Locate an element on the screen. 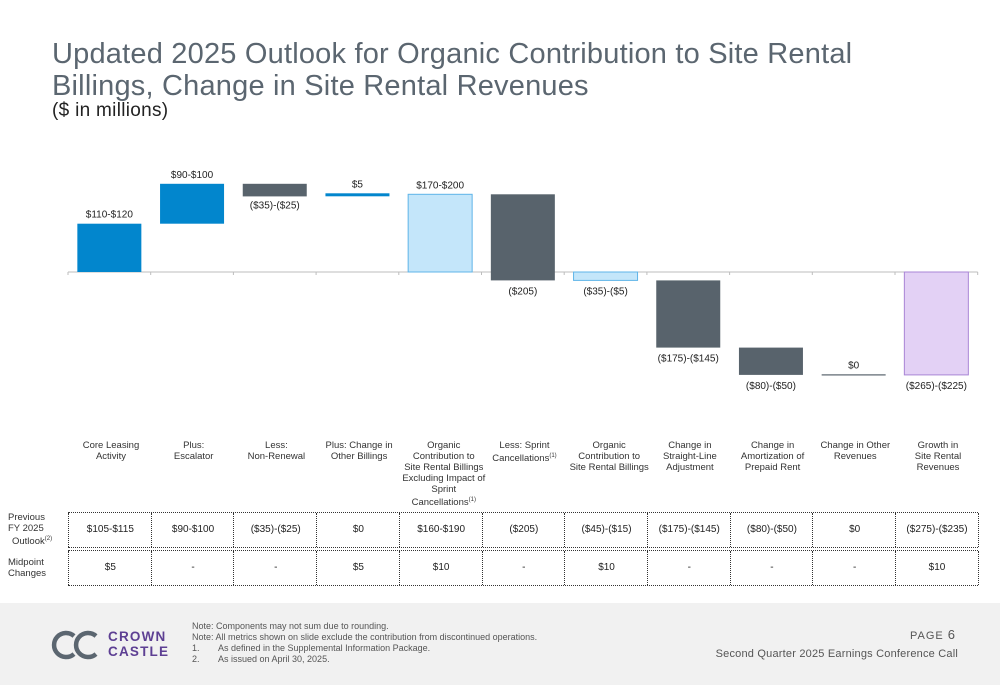  table-row: $5 - - $5 $10 - $10 - - - $10 is located at coordinates (523, 568).